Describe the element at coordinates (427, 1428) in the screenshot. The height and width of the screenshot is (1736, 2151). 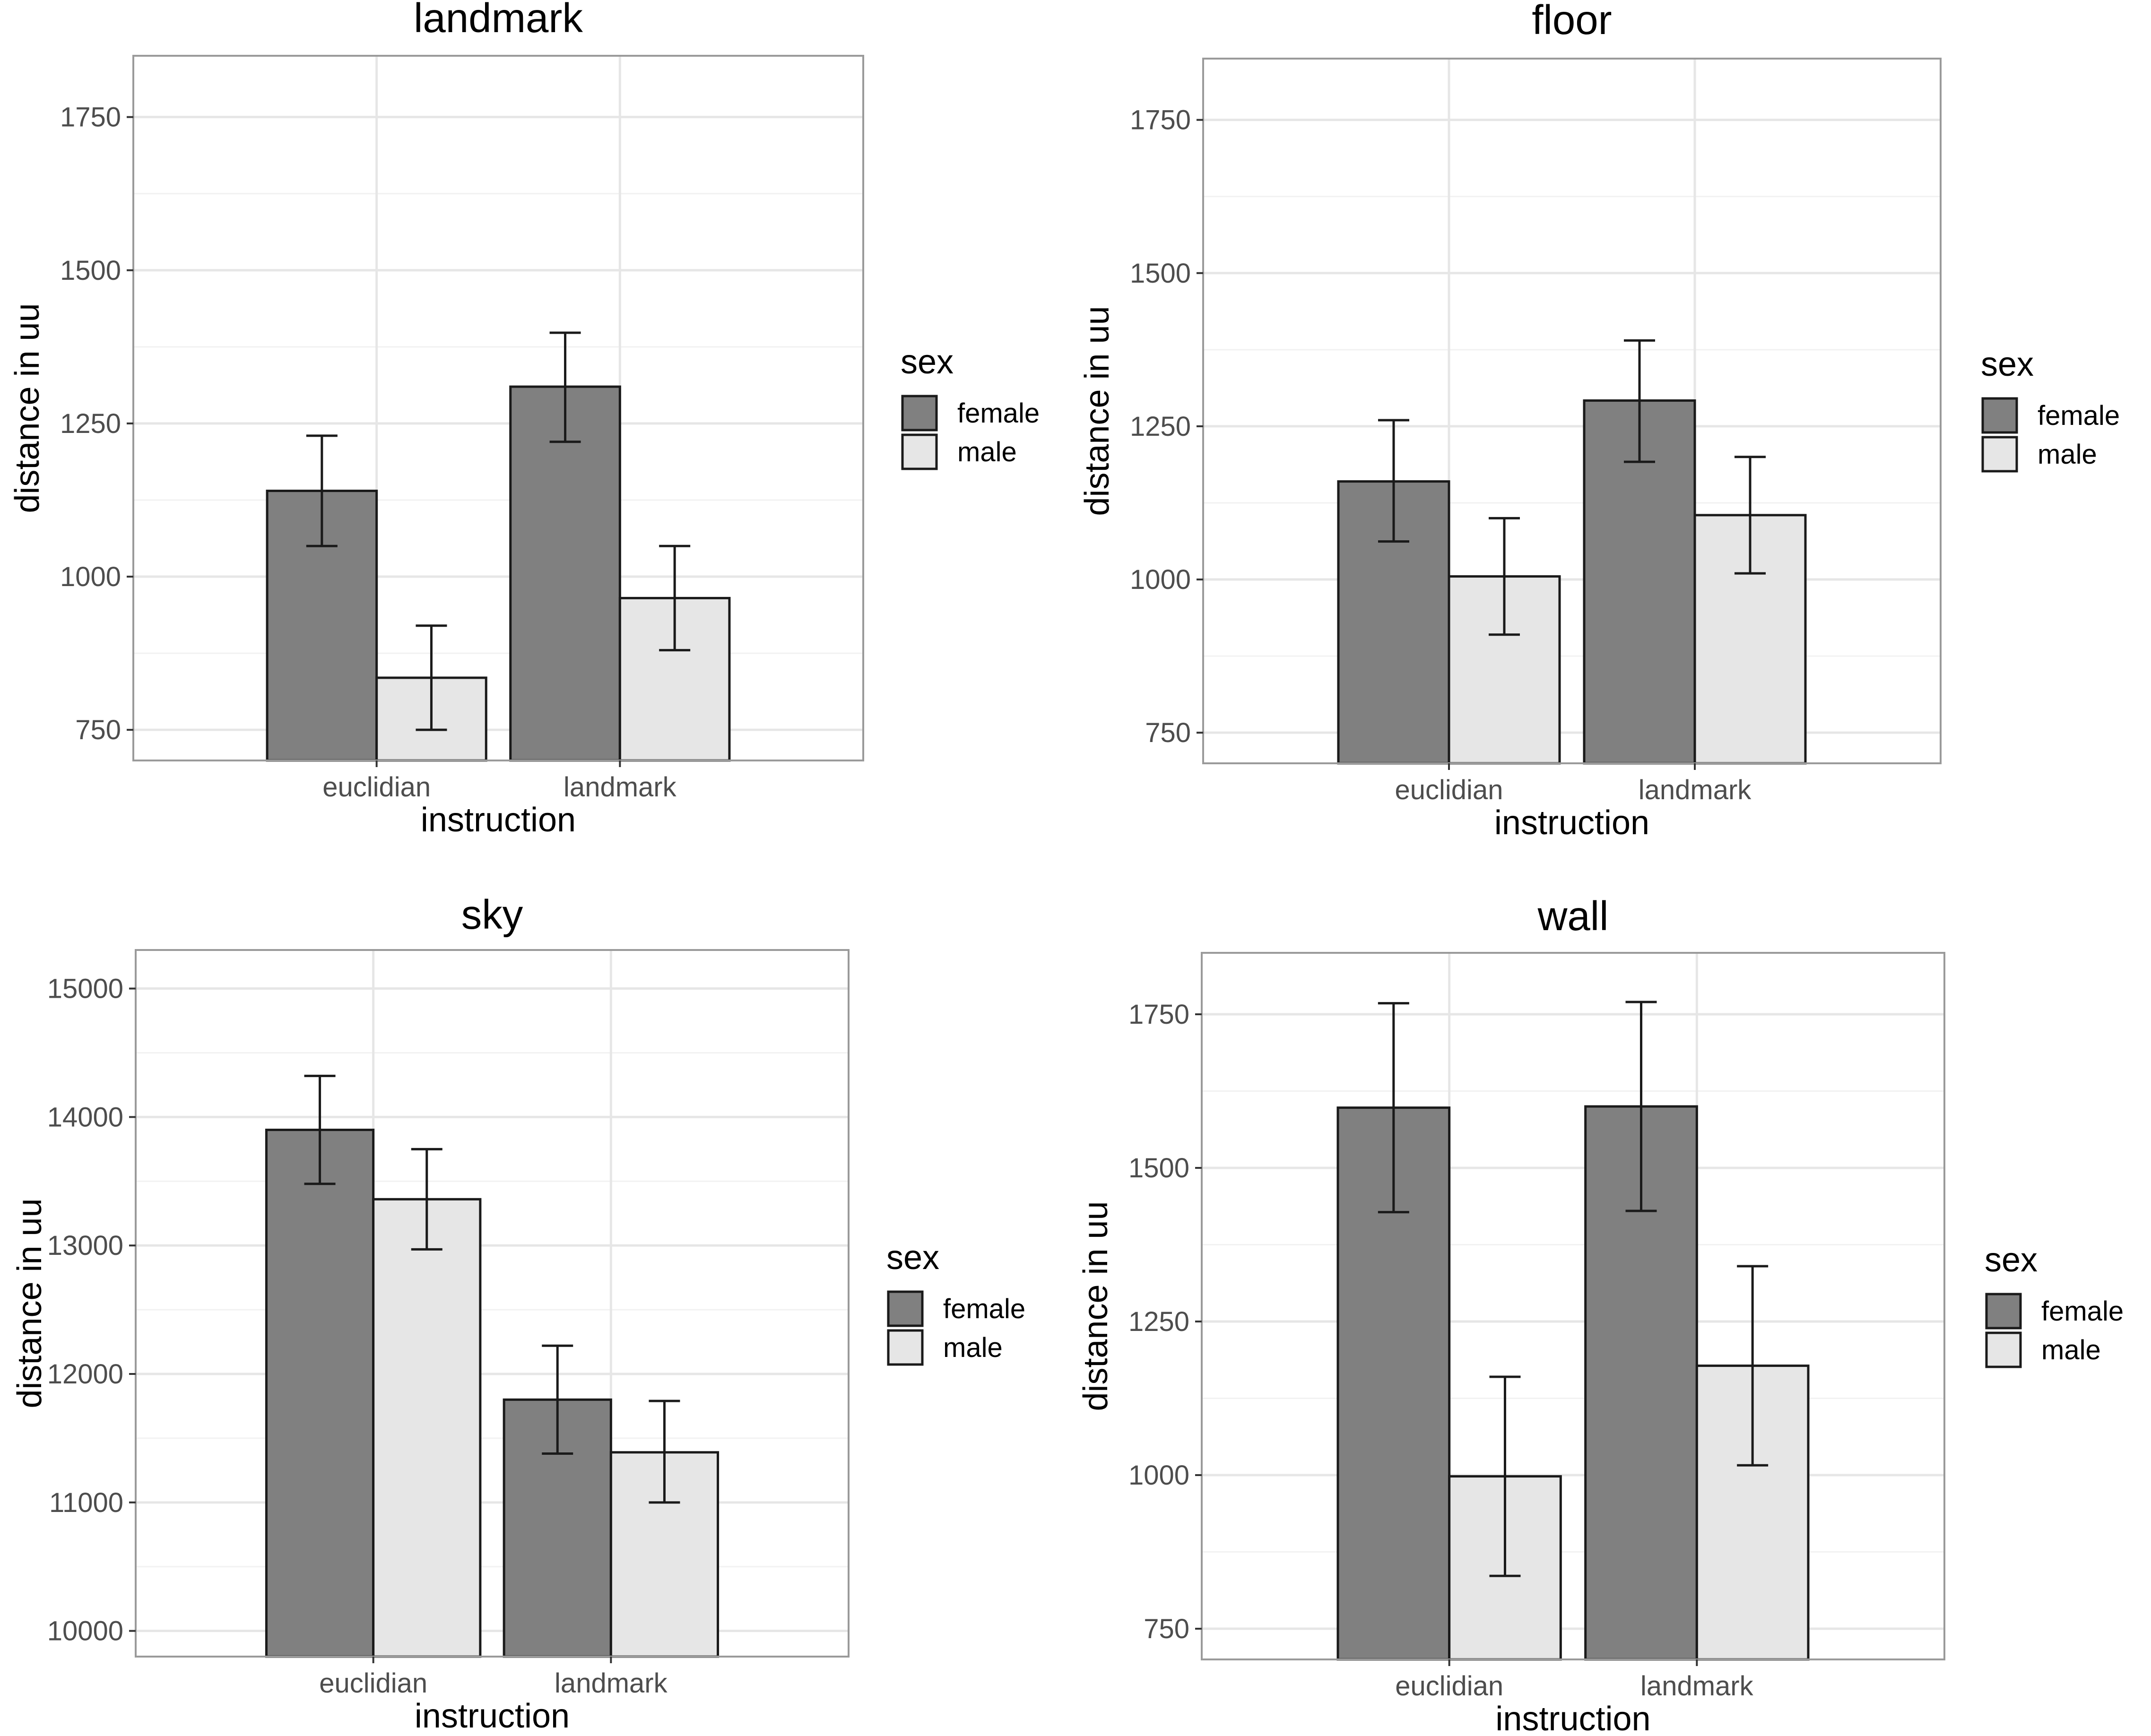
I see `bar-sky-euclidian-male` at that location.